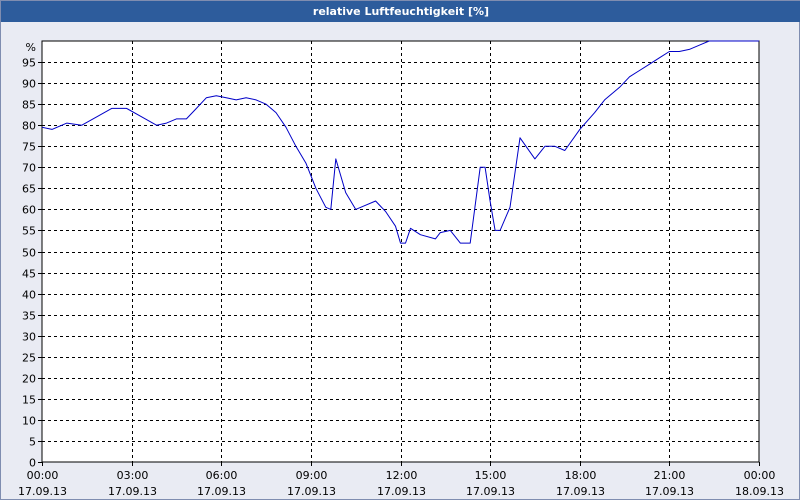 Image resolution: width=800 pixels, height=501 pixels. What do you see at coordinates (133, 475) in the screenshot?
I see `x-tick-time-label: 03:00` at bounding box center [133, 475].